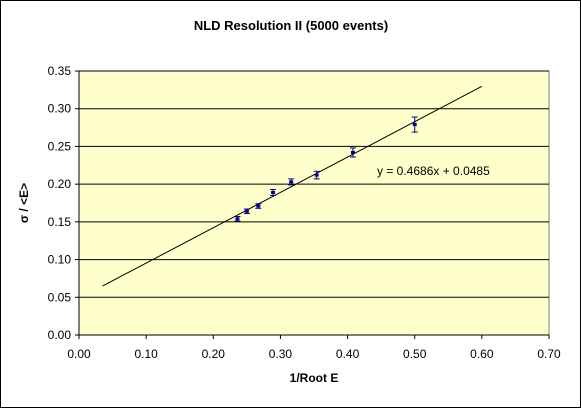 The height and width of the screenshot is (408, 581). I want to click on x-tick-label: 0.30, so click(281, 354).